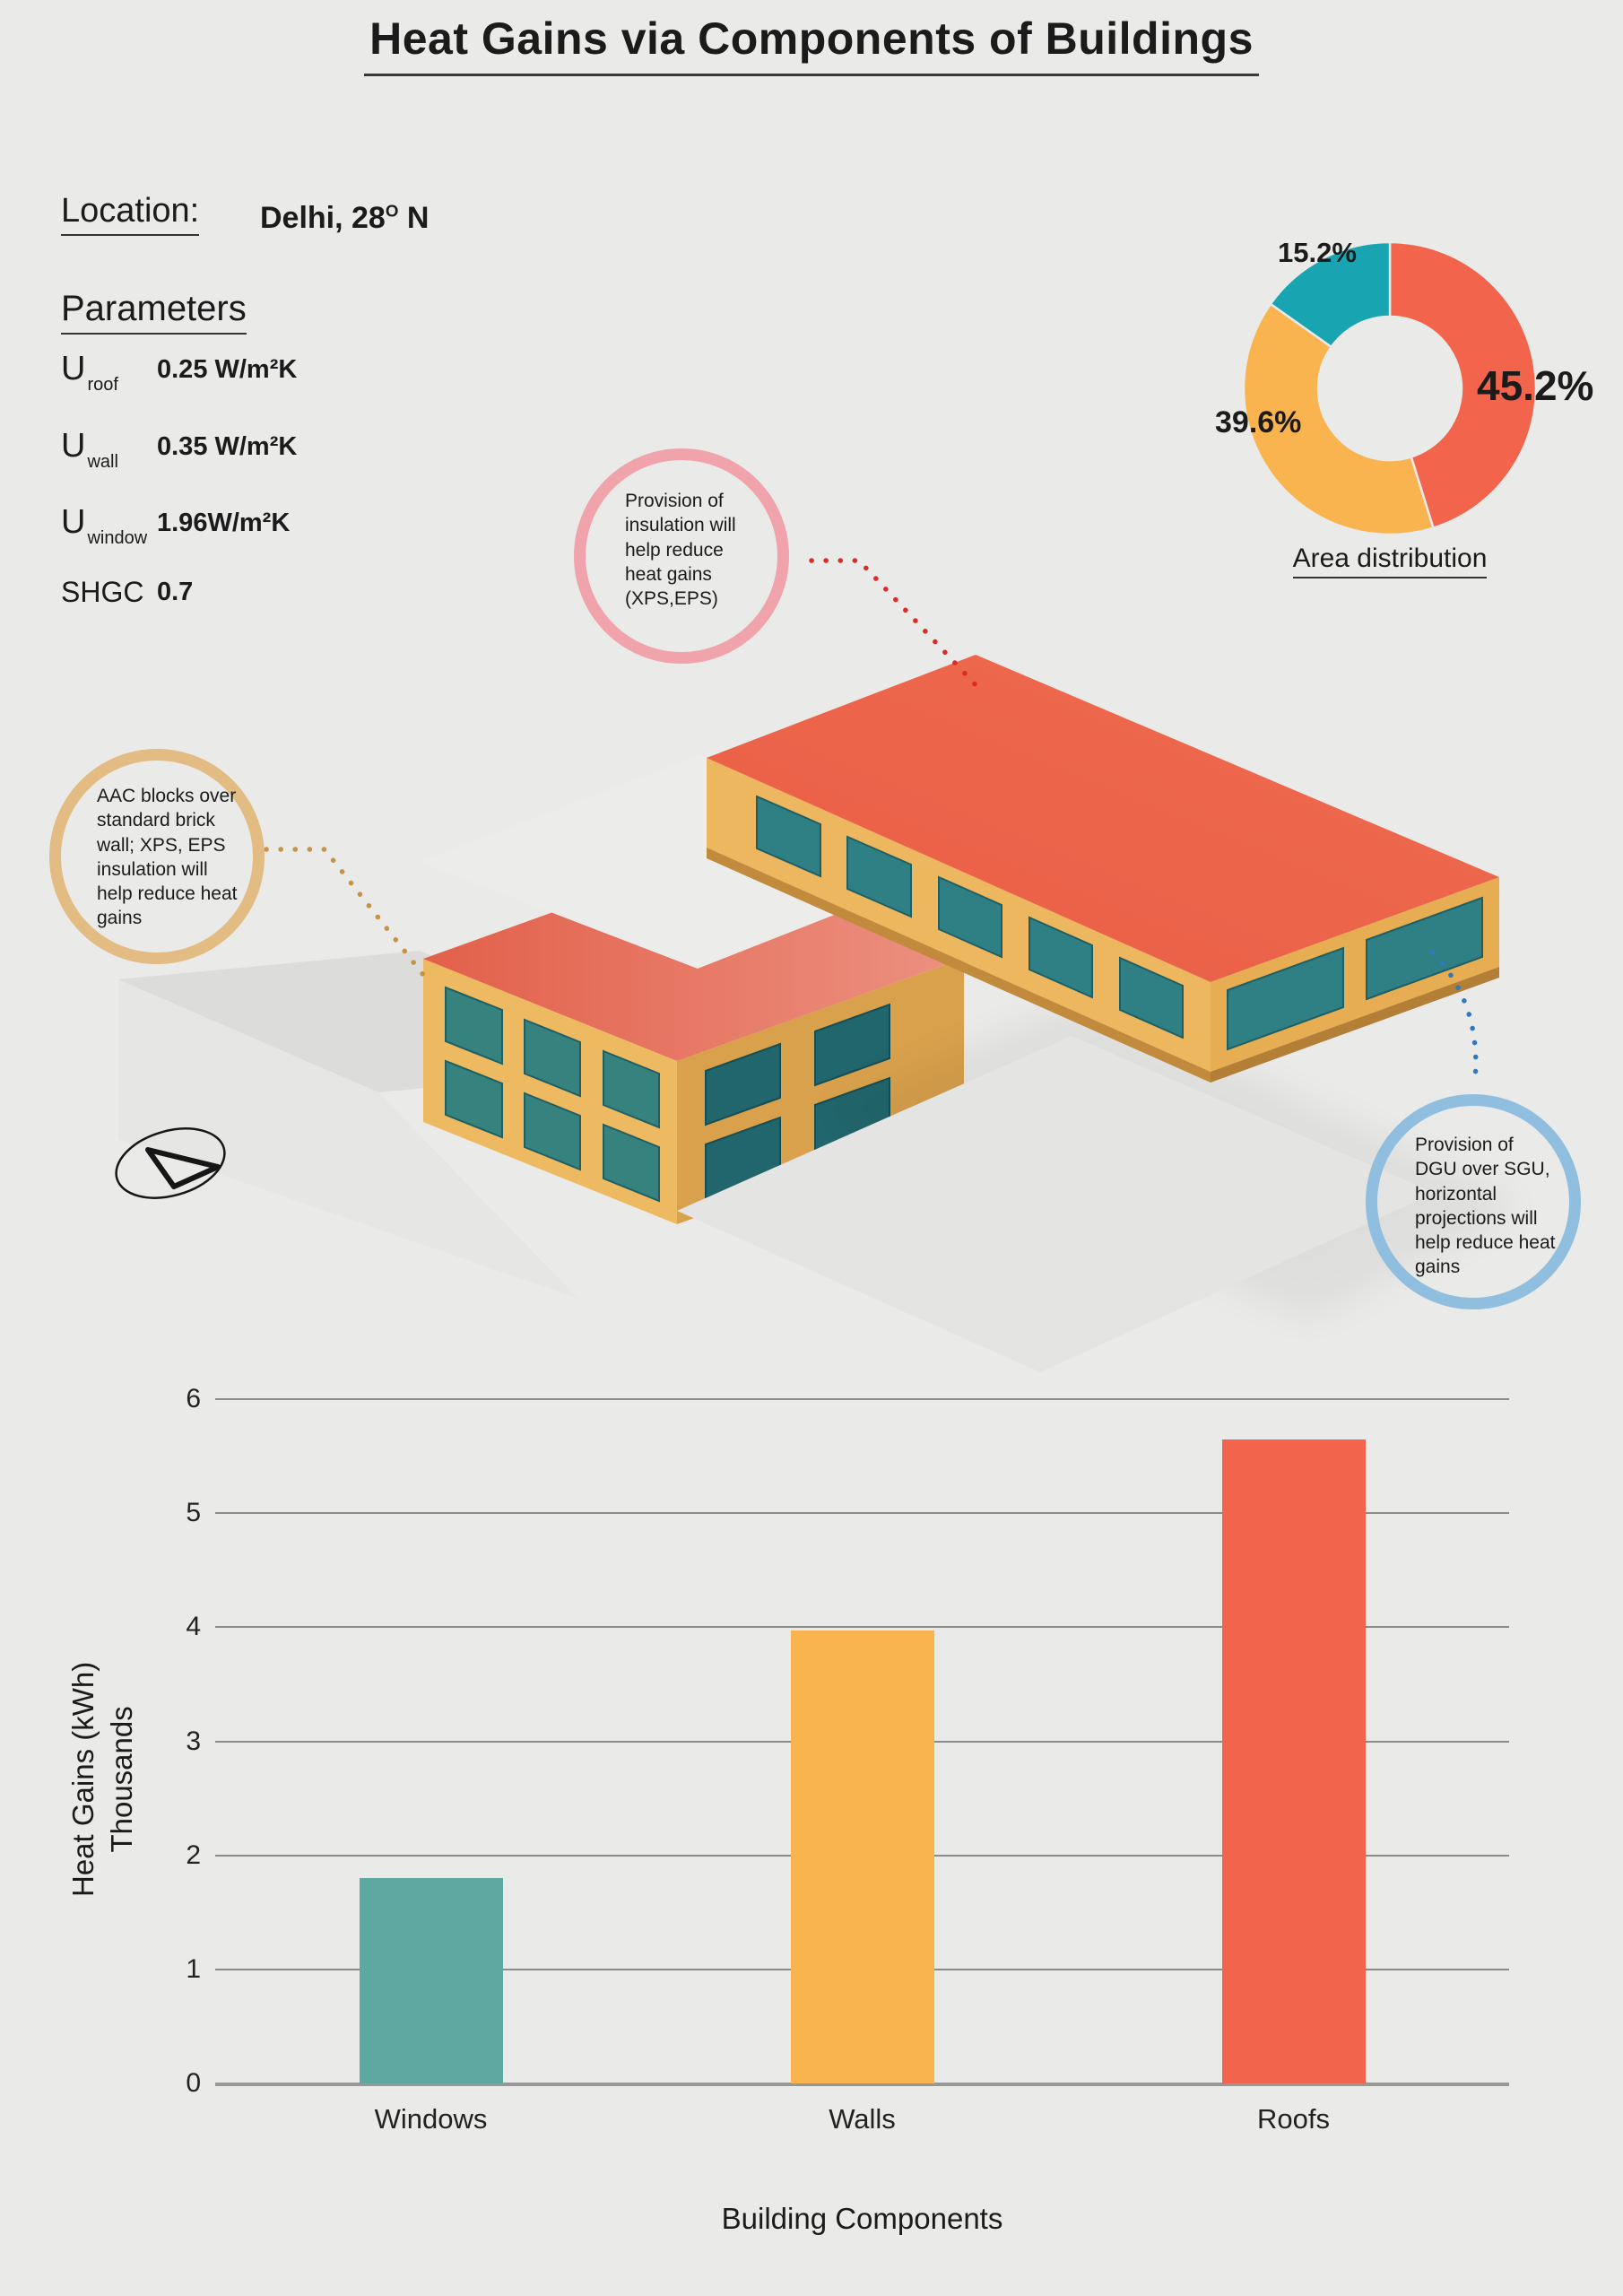  I want to click on north-arrow-icon, so click(170, 1163).